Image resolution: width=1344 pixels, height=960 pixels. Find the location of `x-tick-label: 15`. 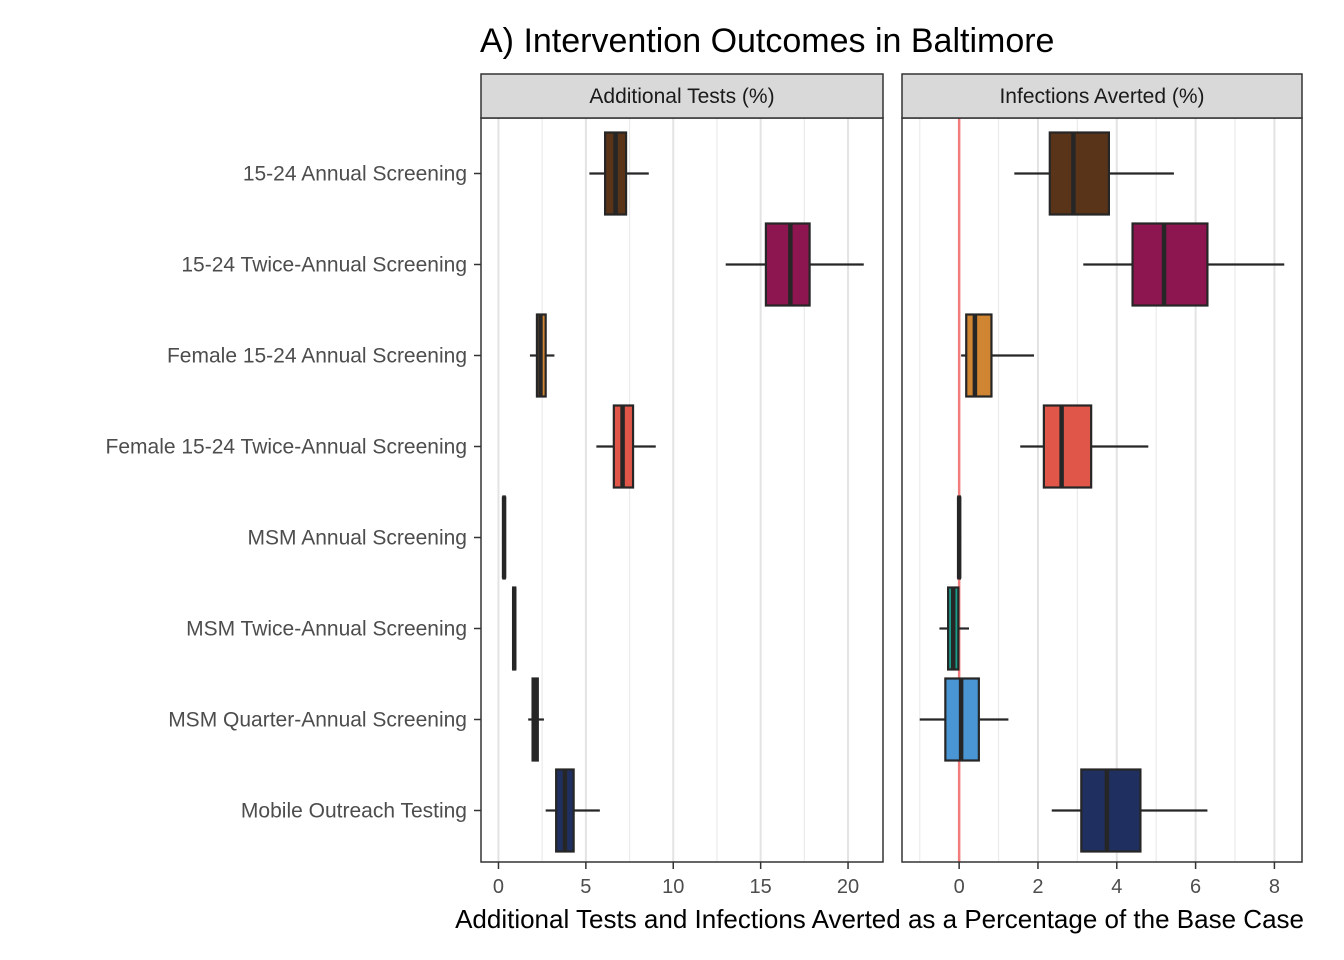

x-tick-label: 15 is located at coordinates (761, 887).